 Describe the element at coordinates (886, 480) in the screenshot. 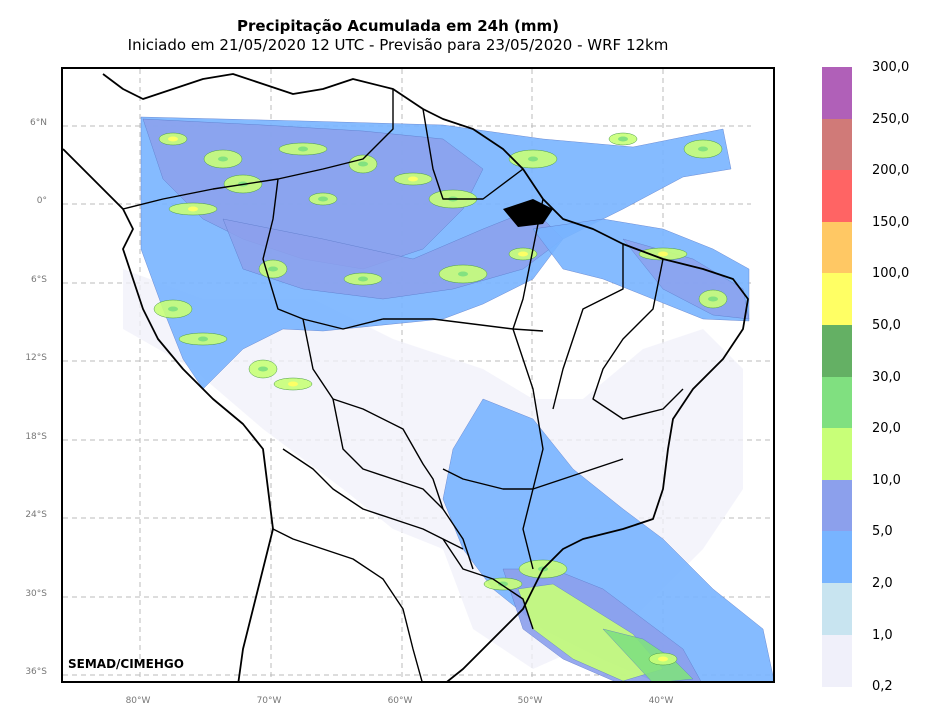

I see `colorbar-level-label: 10,0` at that location.